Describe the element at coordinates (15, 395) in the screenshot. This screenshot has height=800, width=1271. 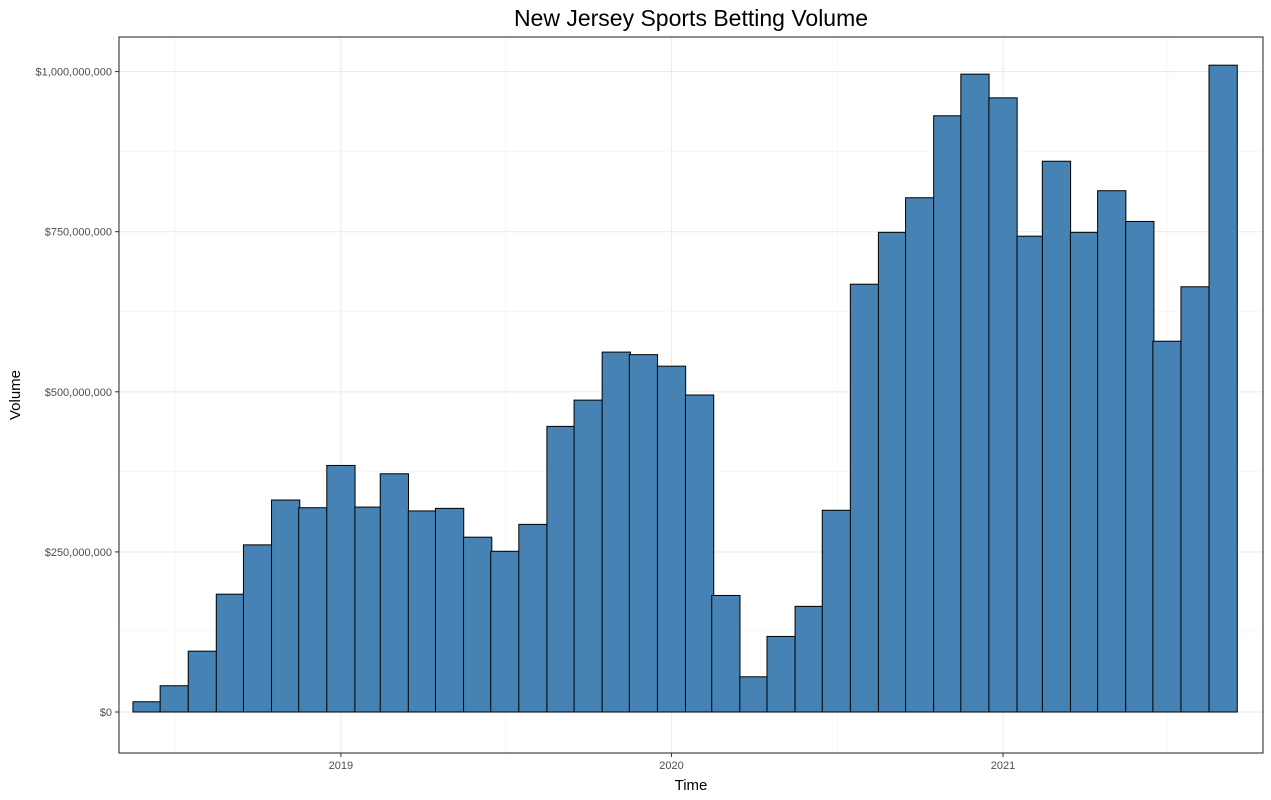
I see `y-axis-title: Volume` at that location.